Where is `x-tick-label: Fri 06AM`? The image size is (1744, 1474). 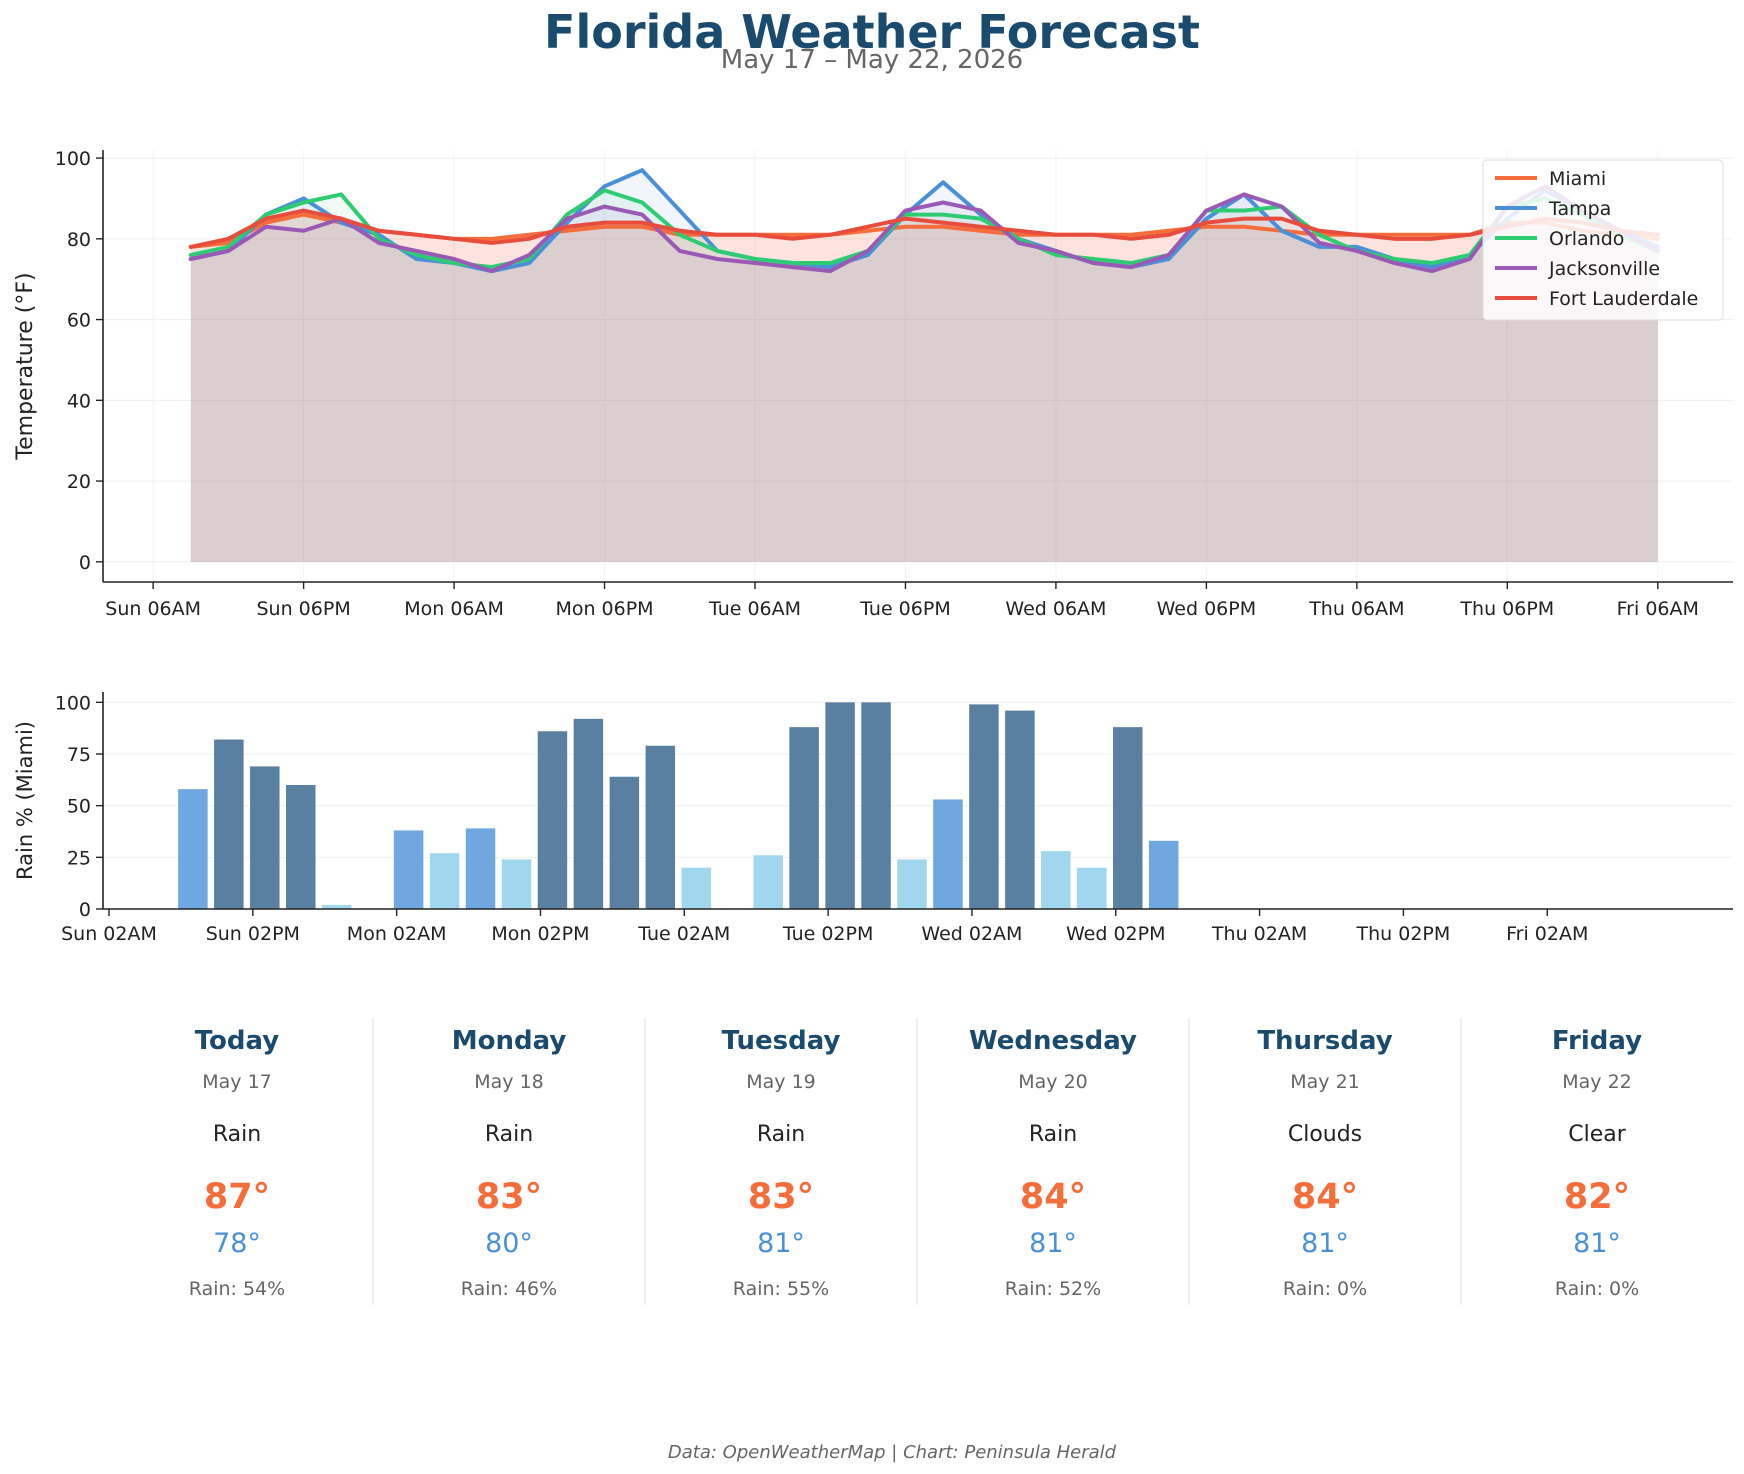
x-tick-label: Fri 06AM is located at coordinates (1658, 609).